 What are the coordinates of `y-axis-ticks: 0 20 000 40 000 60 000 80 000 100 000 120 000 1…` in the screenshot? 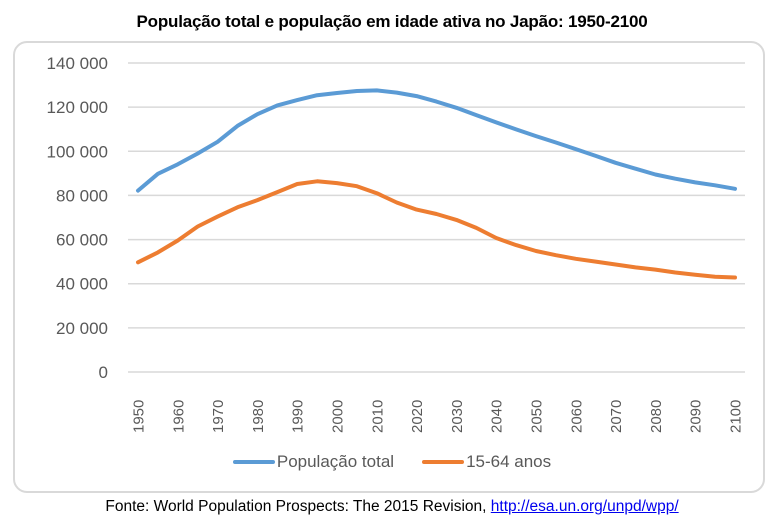 It's located at (77, 218).